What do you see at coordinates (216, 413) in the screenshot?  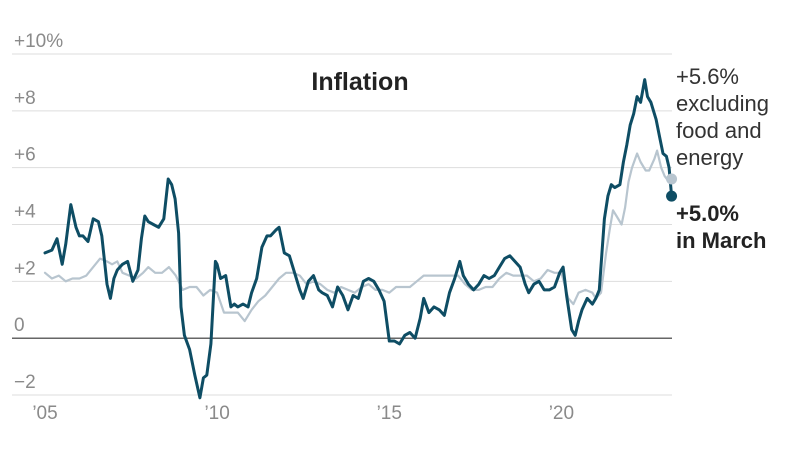 I see `x-tick-label: ’10` at bounding box center [216, 413].